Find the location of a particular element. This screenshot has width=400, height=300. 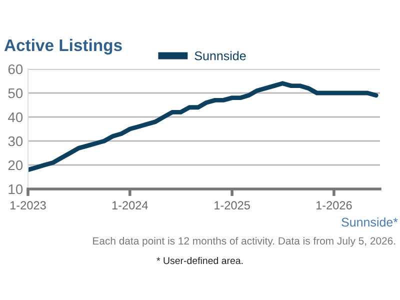

text: * User-defined area. is located at coordinates (199, 260).